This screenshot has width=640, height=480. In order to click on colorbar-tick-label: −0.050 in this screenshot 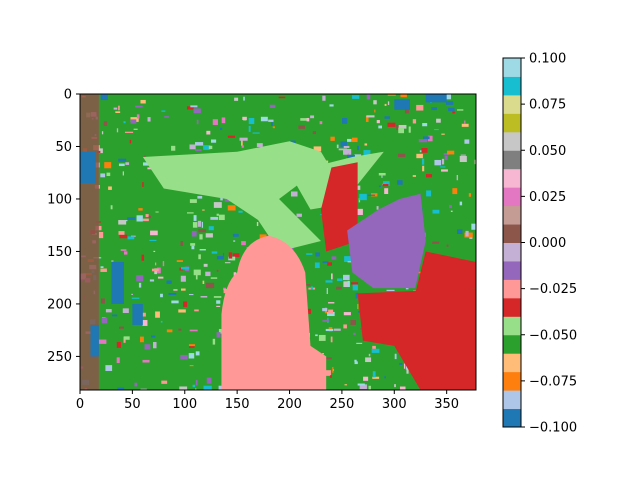, I will do `click(553, 335)`.